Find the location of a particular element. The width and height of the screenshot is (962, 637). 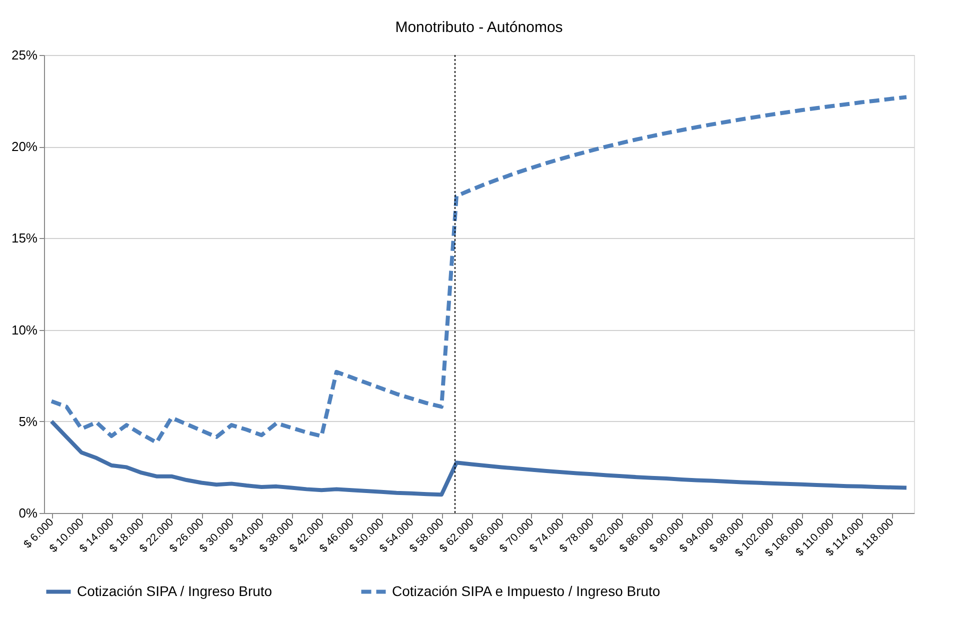

y-tick-label: 10% is located at coordinates (24, 330).